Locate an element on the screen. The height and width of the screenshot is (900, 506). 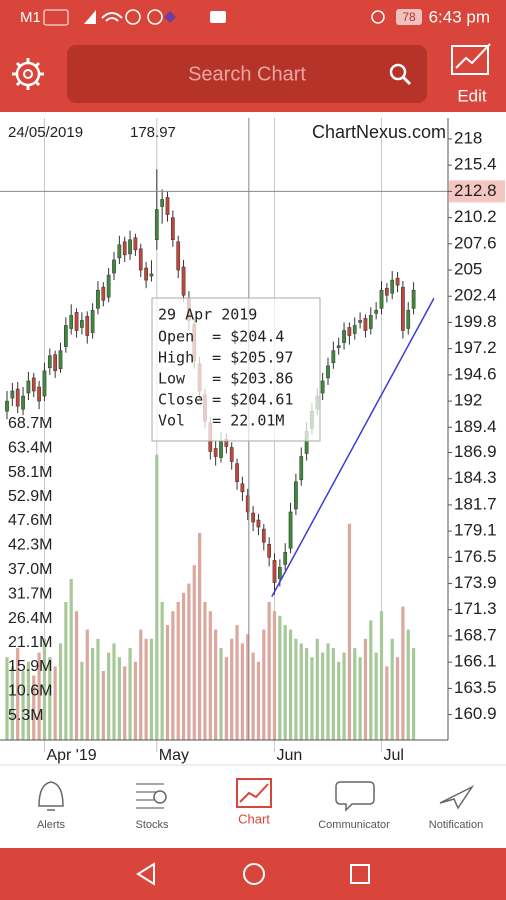
y-tick-label: 166.1 is located at coordinates (475, 661).